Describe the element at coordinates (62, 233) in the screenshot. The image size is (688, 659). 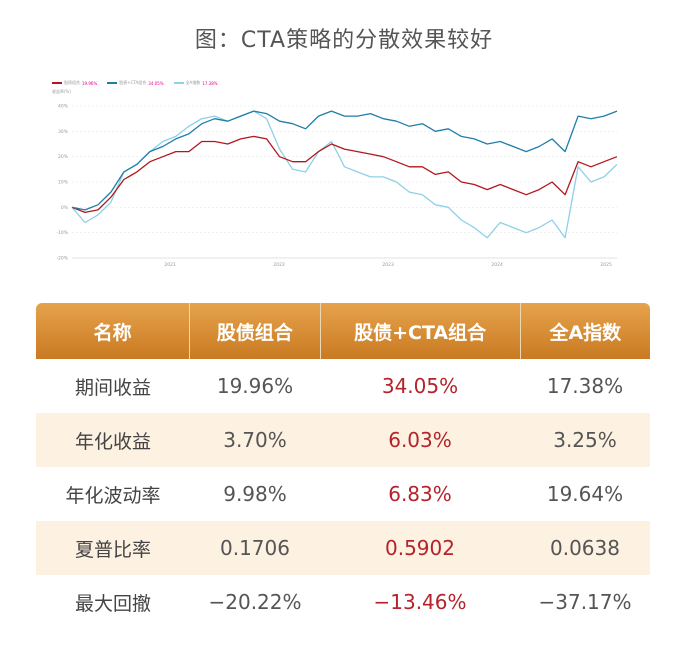
I see `y-tick-label: -10%` at that location.